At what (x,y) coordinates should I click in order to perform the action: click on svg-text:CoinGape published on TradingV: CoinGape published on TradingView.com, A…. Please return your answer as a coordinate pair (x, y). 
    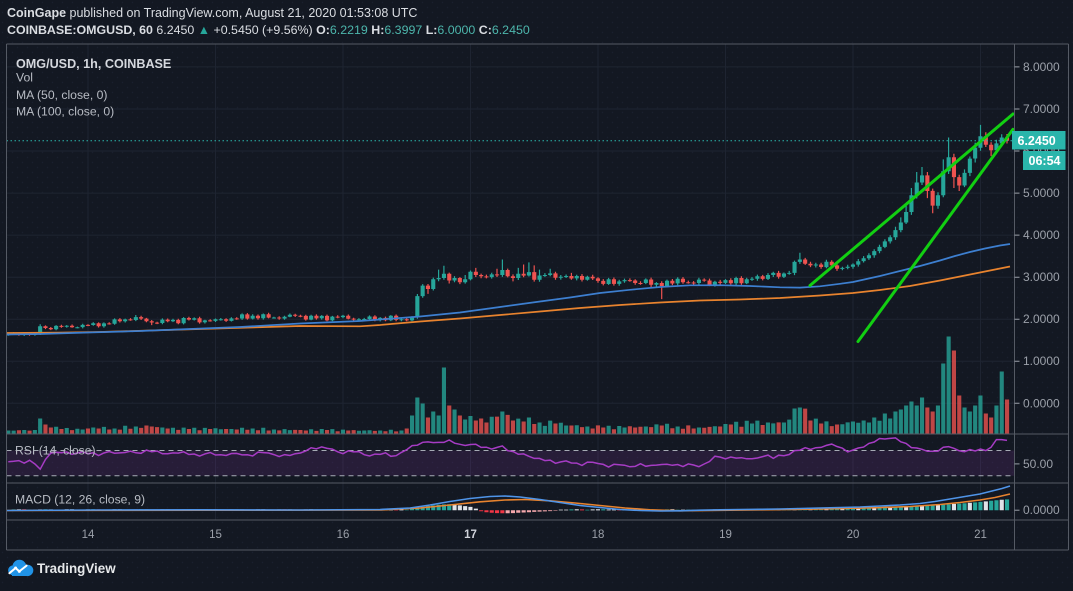
    Looking at the image, I should click on (212, 13).